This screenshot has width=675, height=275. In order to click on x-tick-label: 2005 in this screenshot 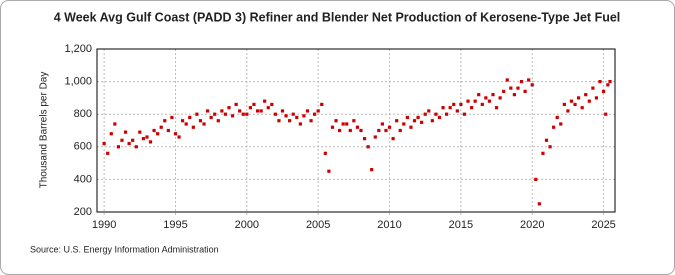, I will do `click(318, 225)`.